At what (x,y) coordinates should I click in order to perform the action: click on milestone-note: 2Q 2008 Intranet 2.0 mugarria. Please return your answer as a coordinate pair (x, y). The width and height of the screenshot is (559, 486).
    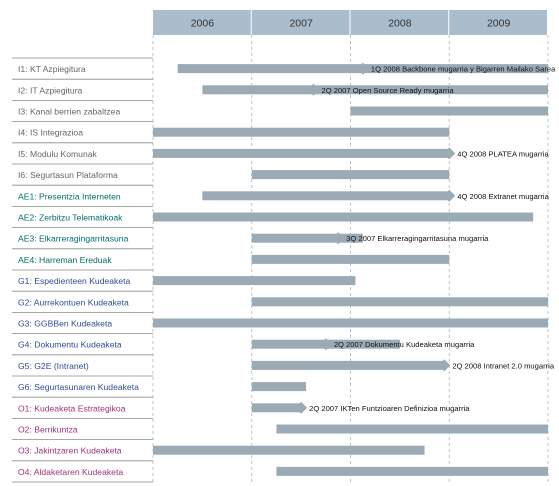
    Looking at the image, I should click on (503, 365).